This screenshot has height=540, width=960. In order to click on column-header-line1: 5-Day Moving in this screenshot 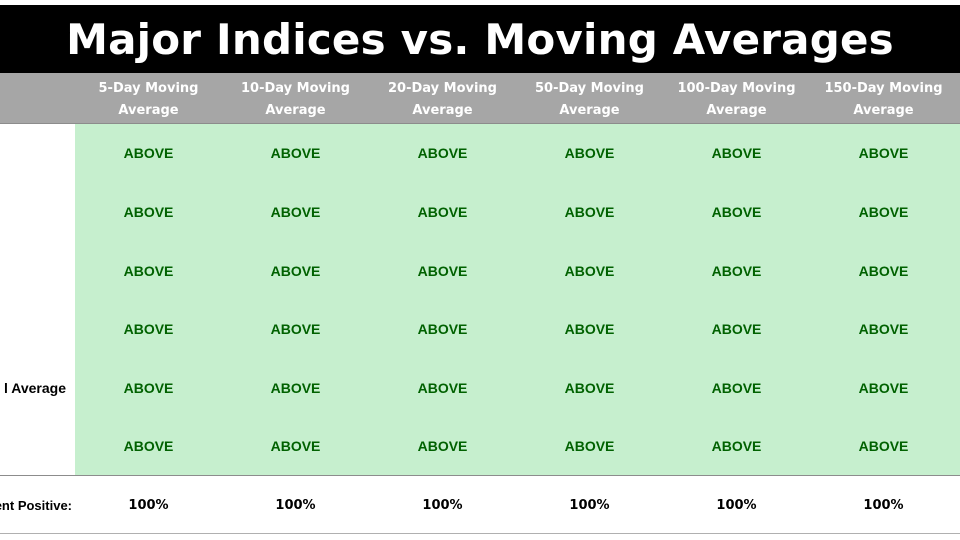, I will do `click(148, 88)`.